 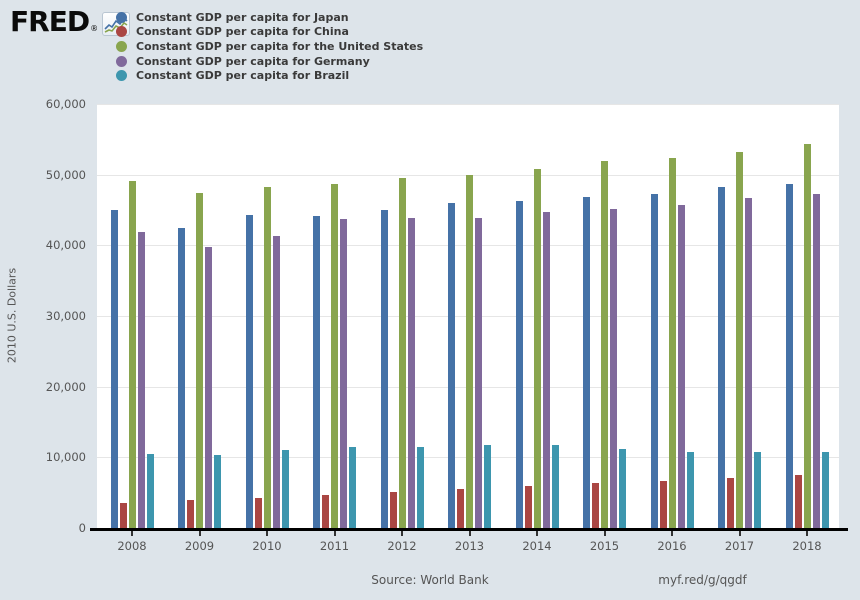 I want to click on legend-item-china: Constant GDP per capita for China, so click(x=269, y=32).